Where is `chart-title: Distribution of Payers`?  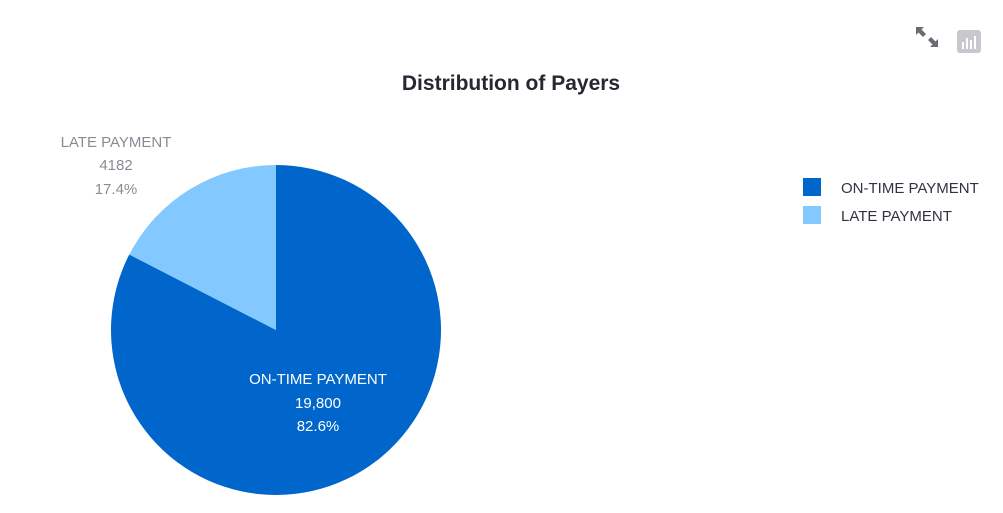
chart-title: Distribution of Payers is located at coordinates (511, 83).